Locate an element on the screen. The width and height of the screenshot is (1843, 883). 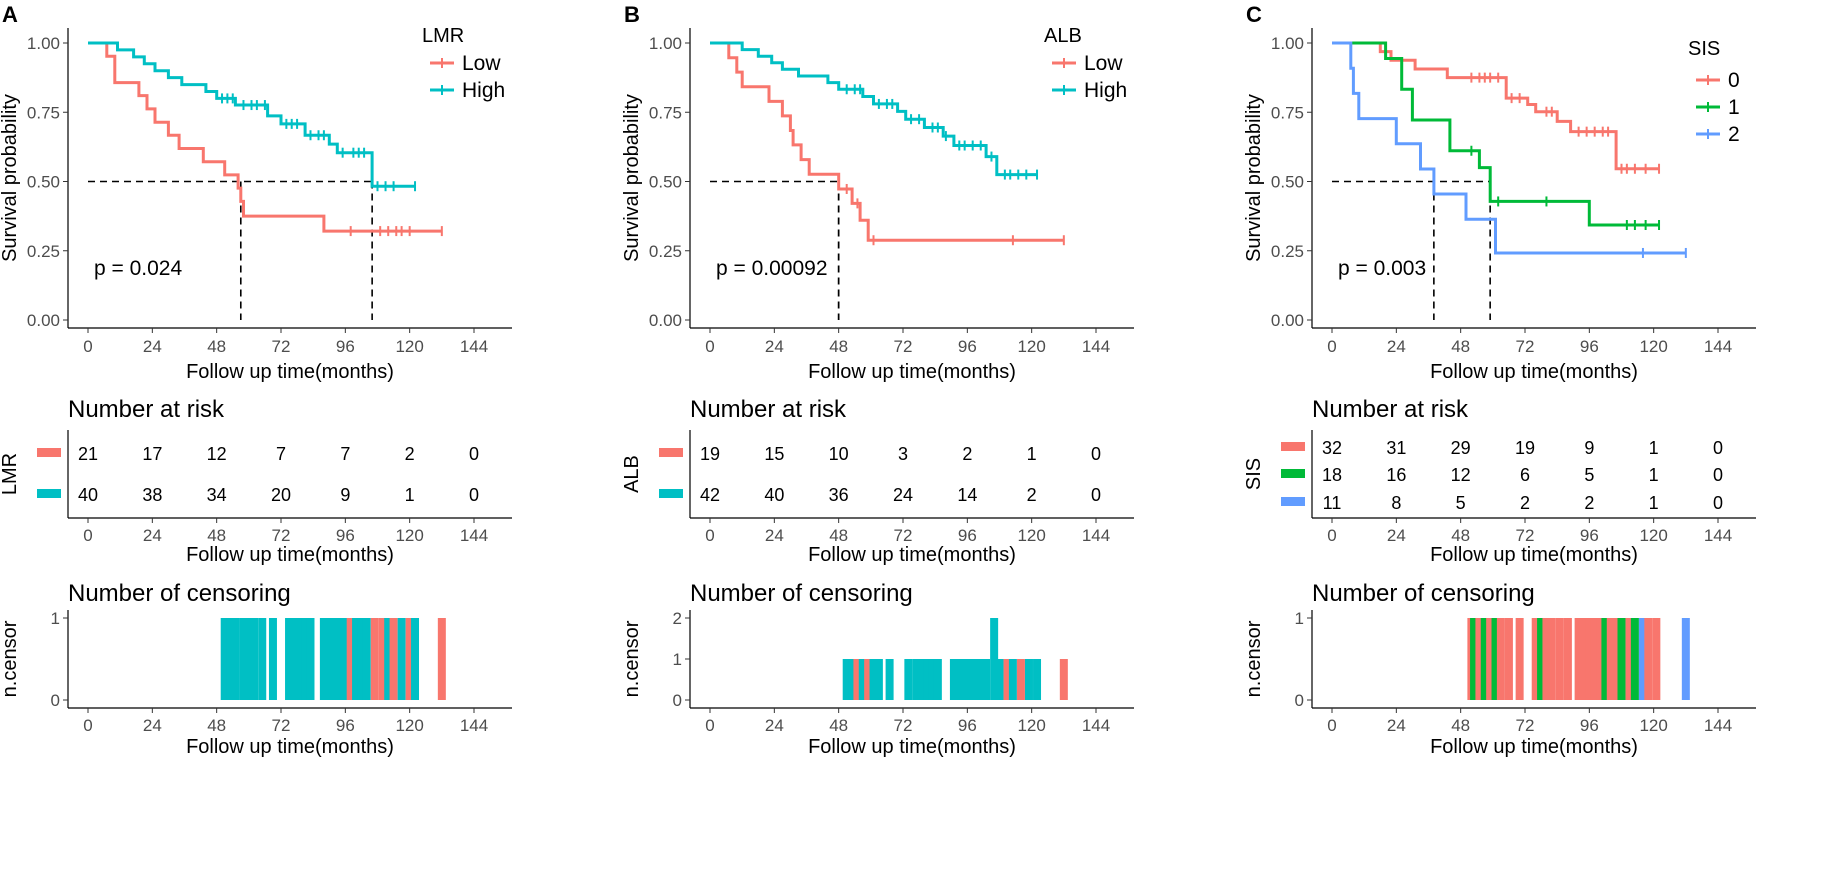
panel-label: A is located at coordinates (10, 14).